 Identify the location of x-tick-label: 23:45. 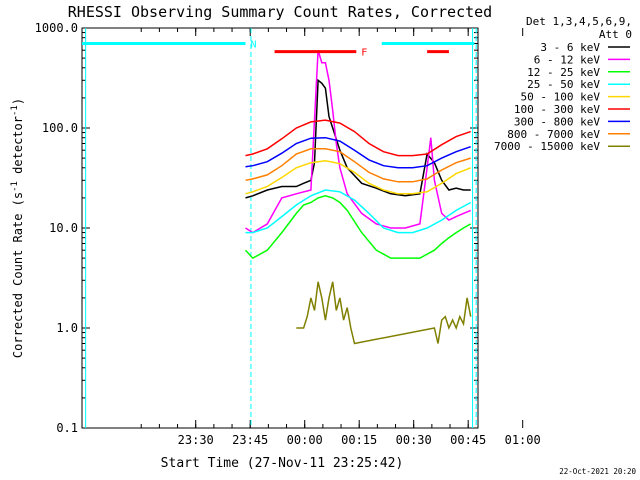
(250, 440).